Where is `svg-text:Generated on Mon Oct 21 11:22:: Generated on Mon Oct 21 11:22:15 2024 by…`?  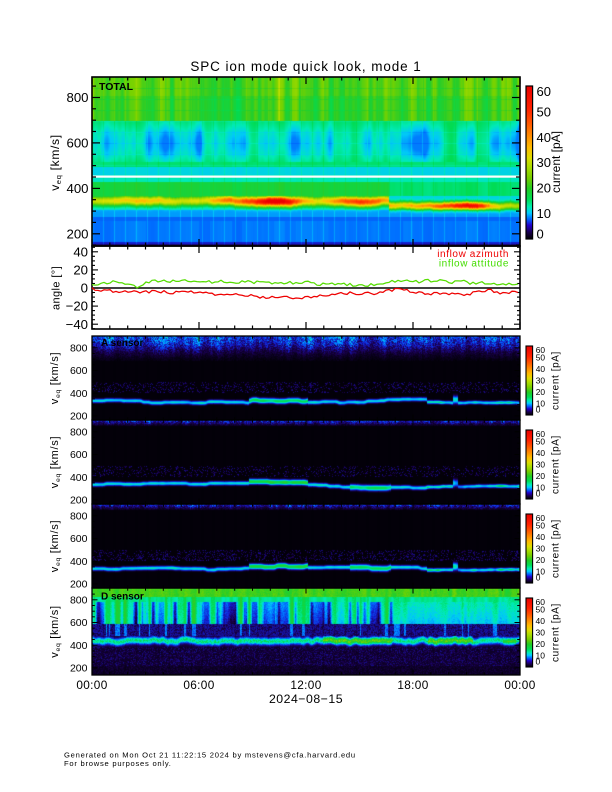
svg-text:Generated on Mon Oct 21 11:22:: Generated on Mon Oct 21 11:22:15 2024 by… is located at coordinates (210, 755).